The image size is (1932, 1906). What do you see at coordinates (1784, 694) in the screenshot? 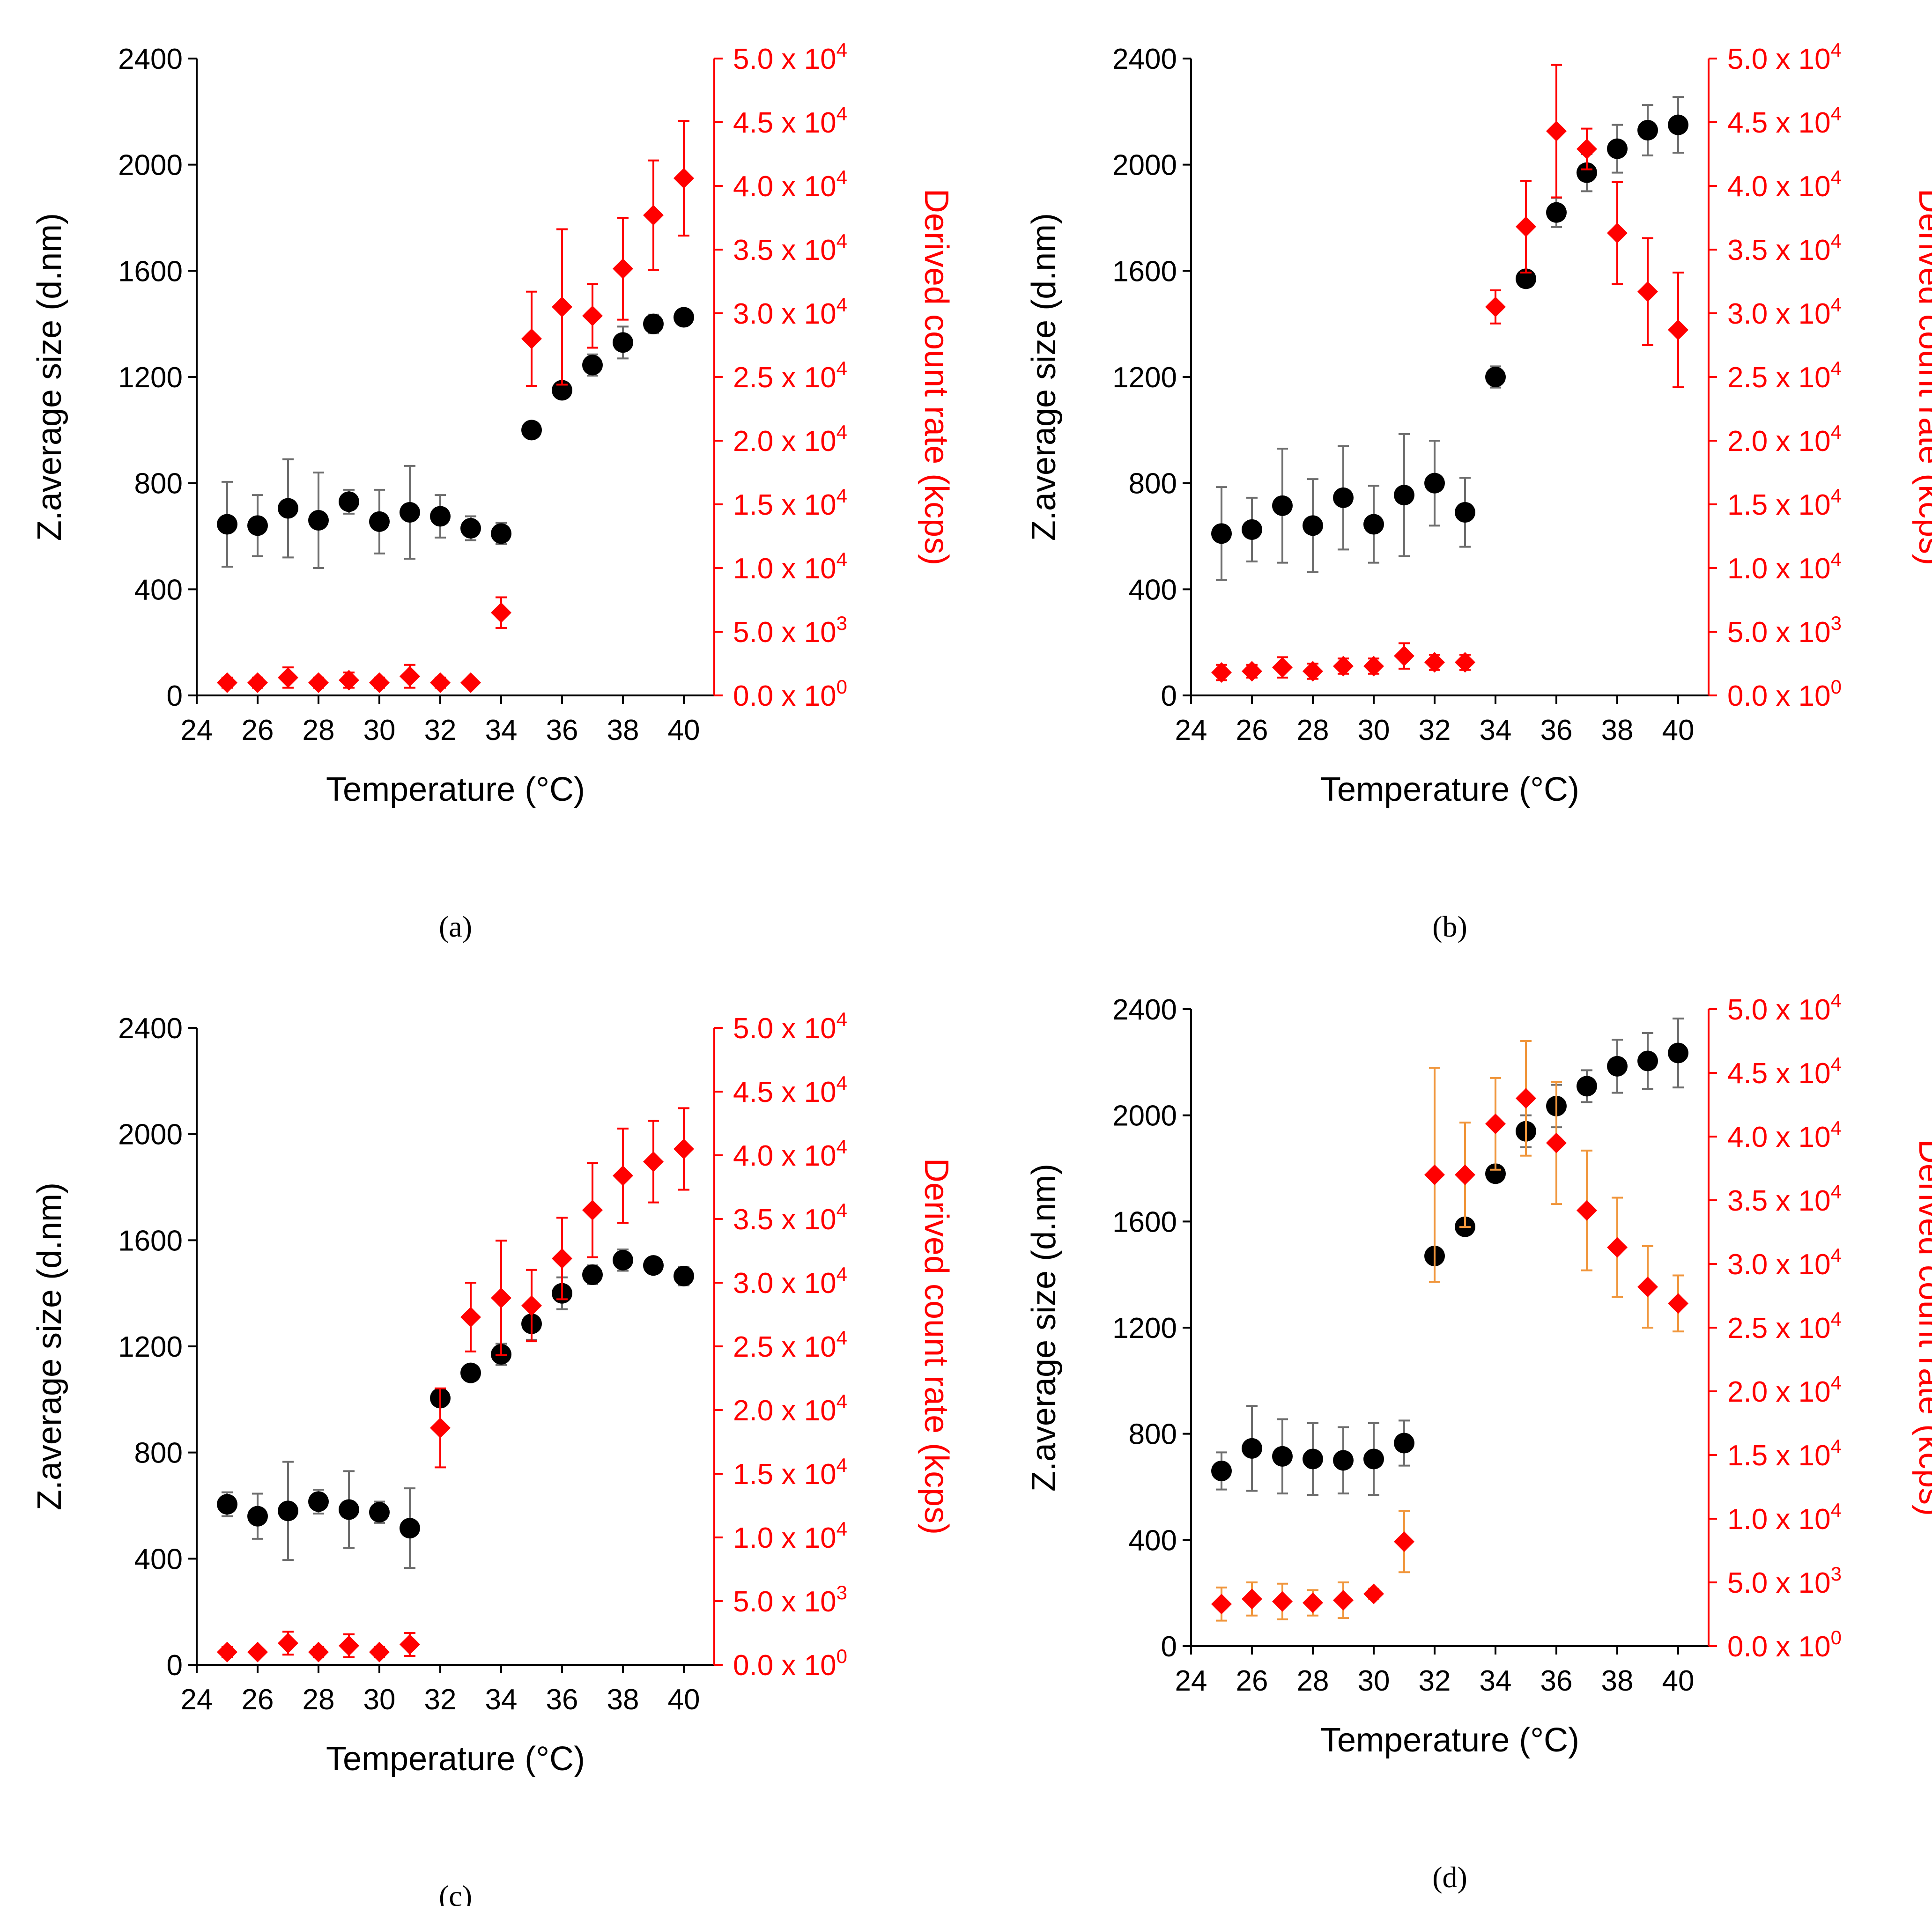
I see `y2-tick-label: 0.0 x 100` at bounding box center [1784, 694].